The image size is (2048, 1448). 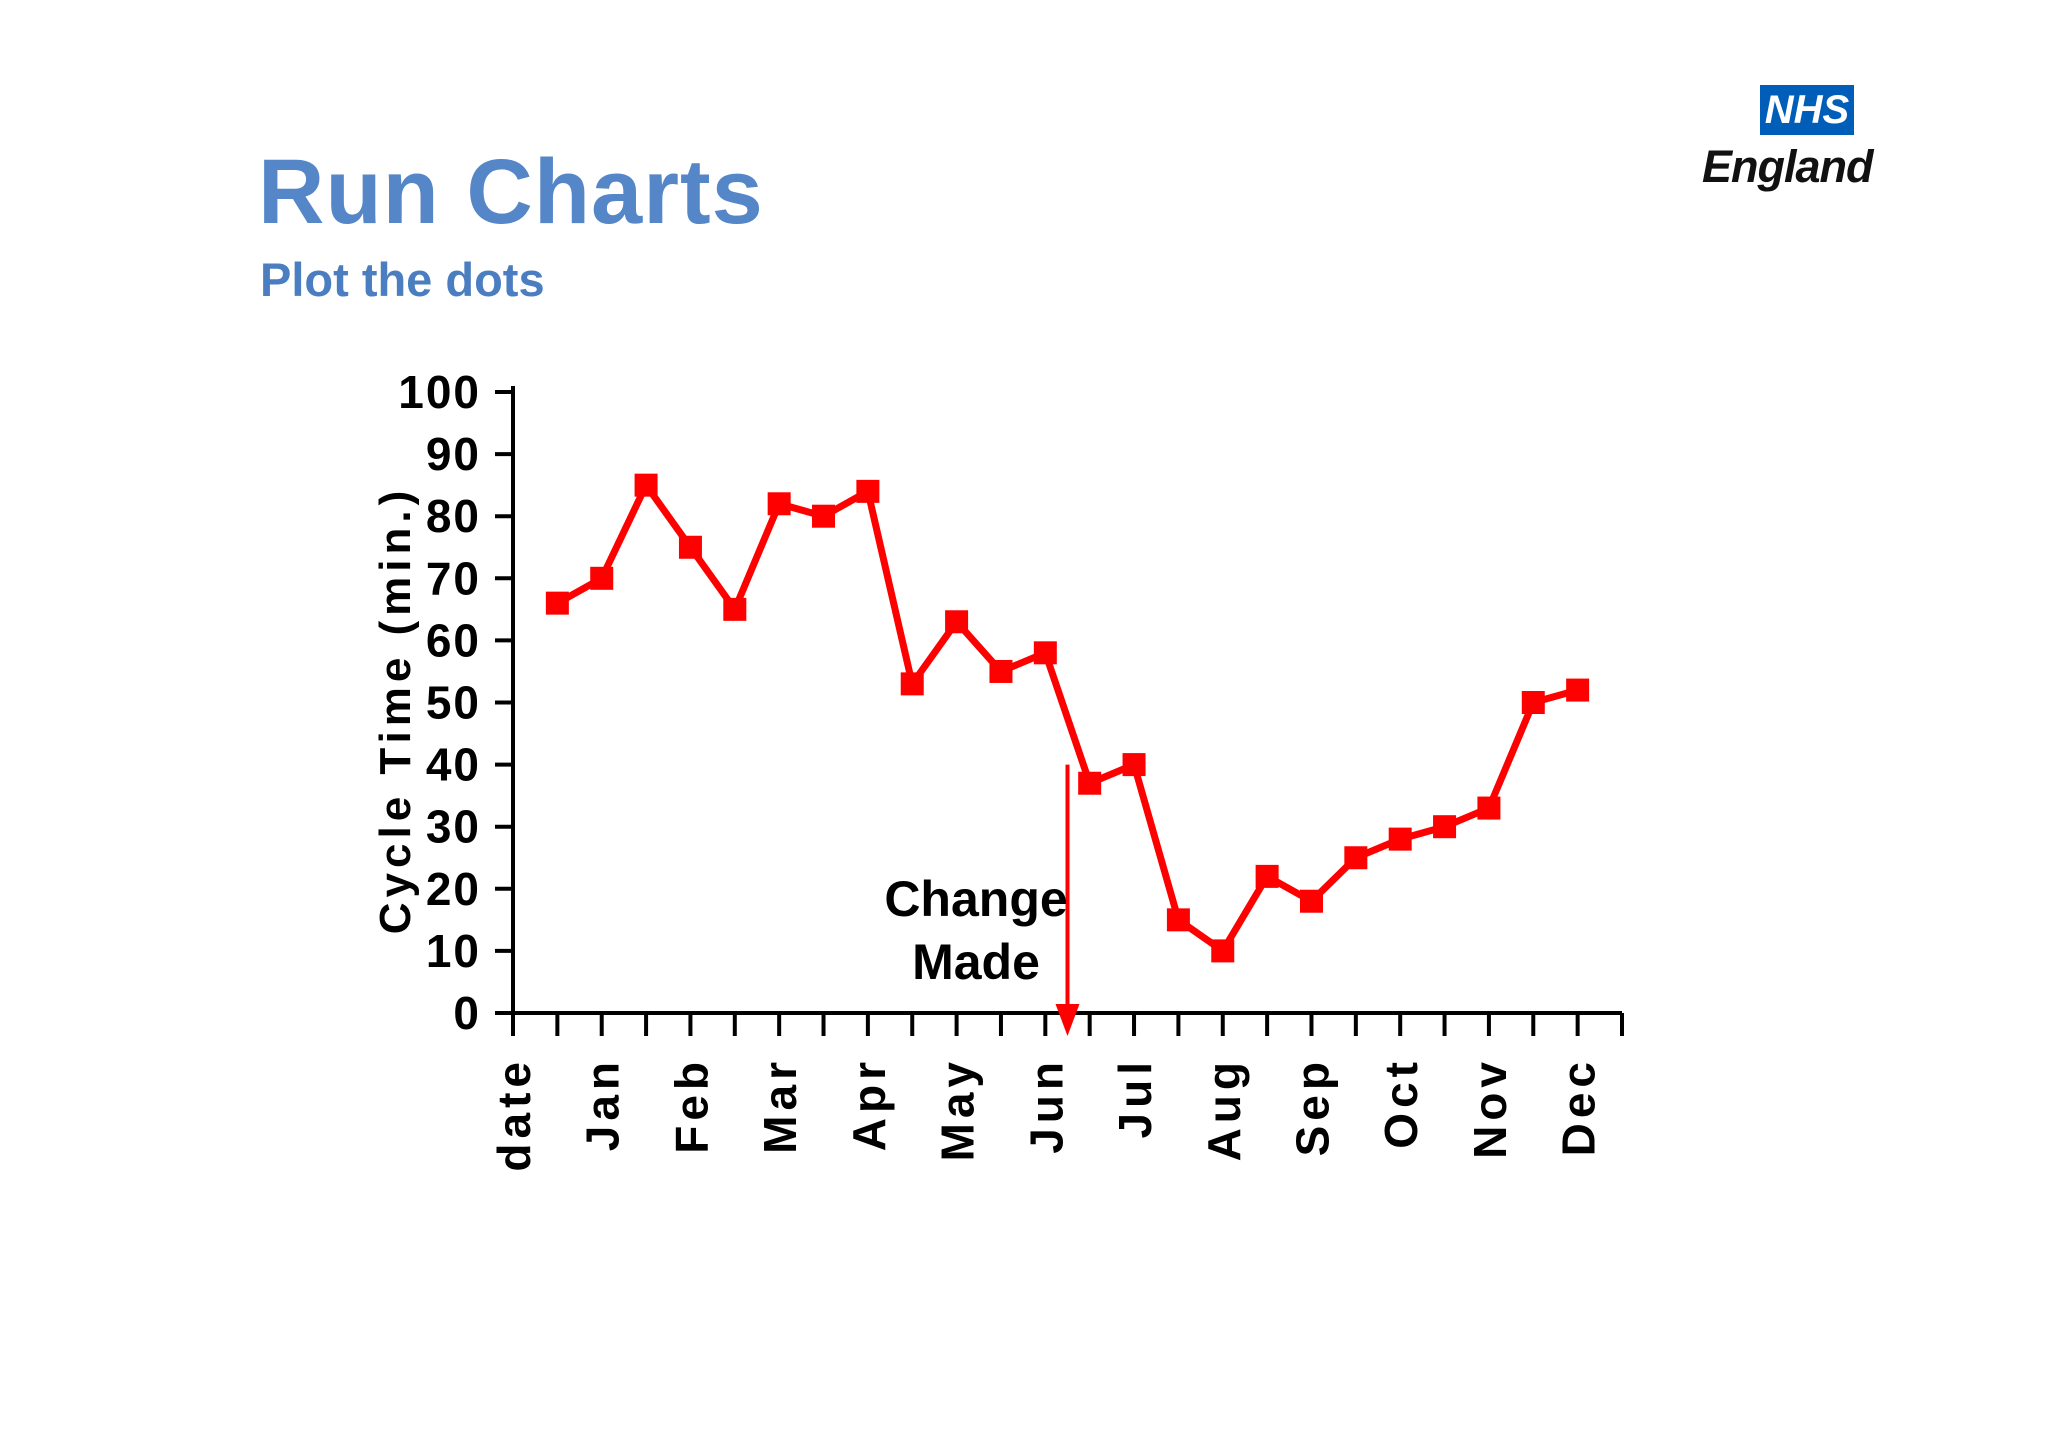 What do you see at coordinates (1224, 1109) in the screenshot?
I see `x-tick-label: Aug` at bounding box center [1224, 1109].